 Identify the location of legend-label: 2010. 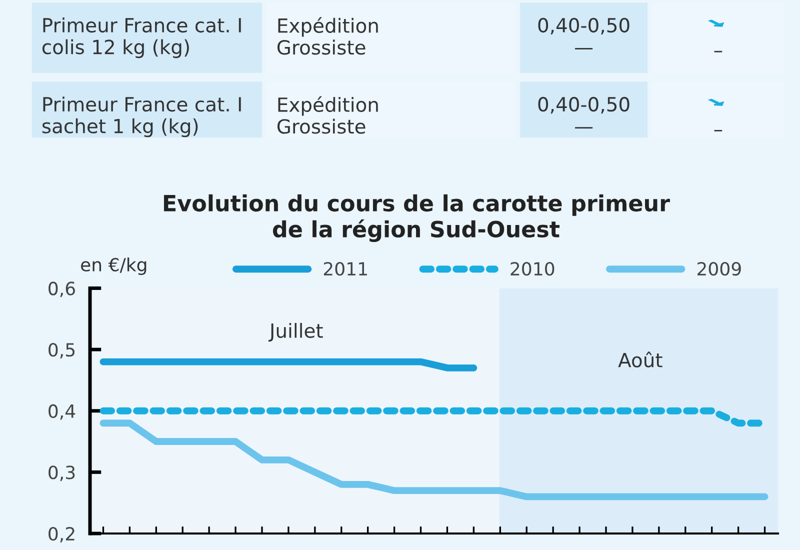
(532, 269).